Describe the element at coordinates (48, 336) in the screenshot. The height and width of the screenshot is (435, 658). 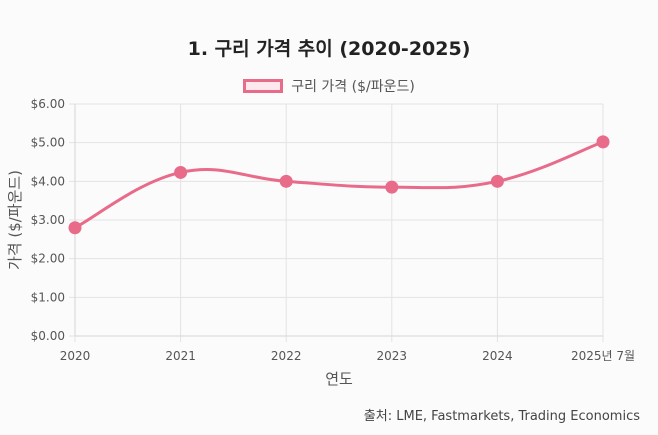
I see `y-tick-label: $0.00` at that location.